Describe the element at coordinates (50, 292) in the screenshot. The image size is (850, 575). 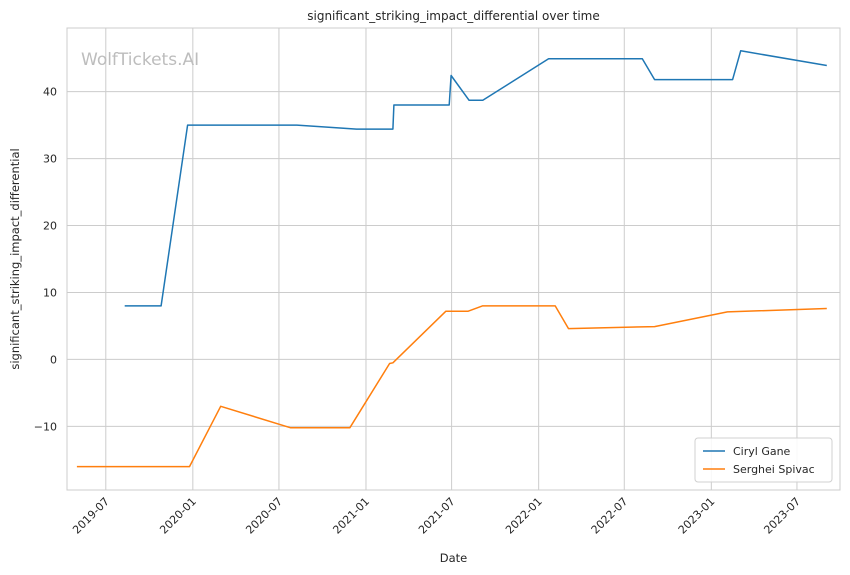
I see `y-tick-label: 10` at that location.